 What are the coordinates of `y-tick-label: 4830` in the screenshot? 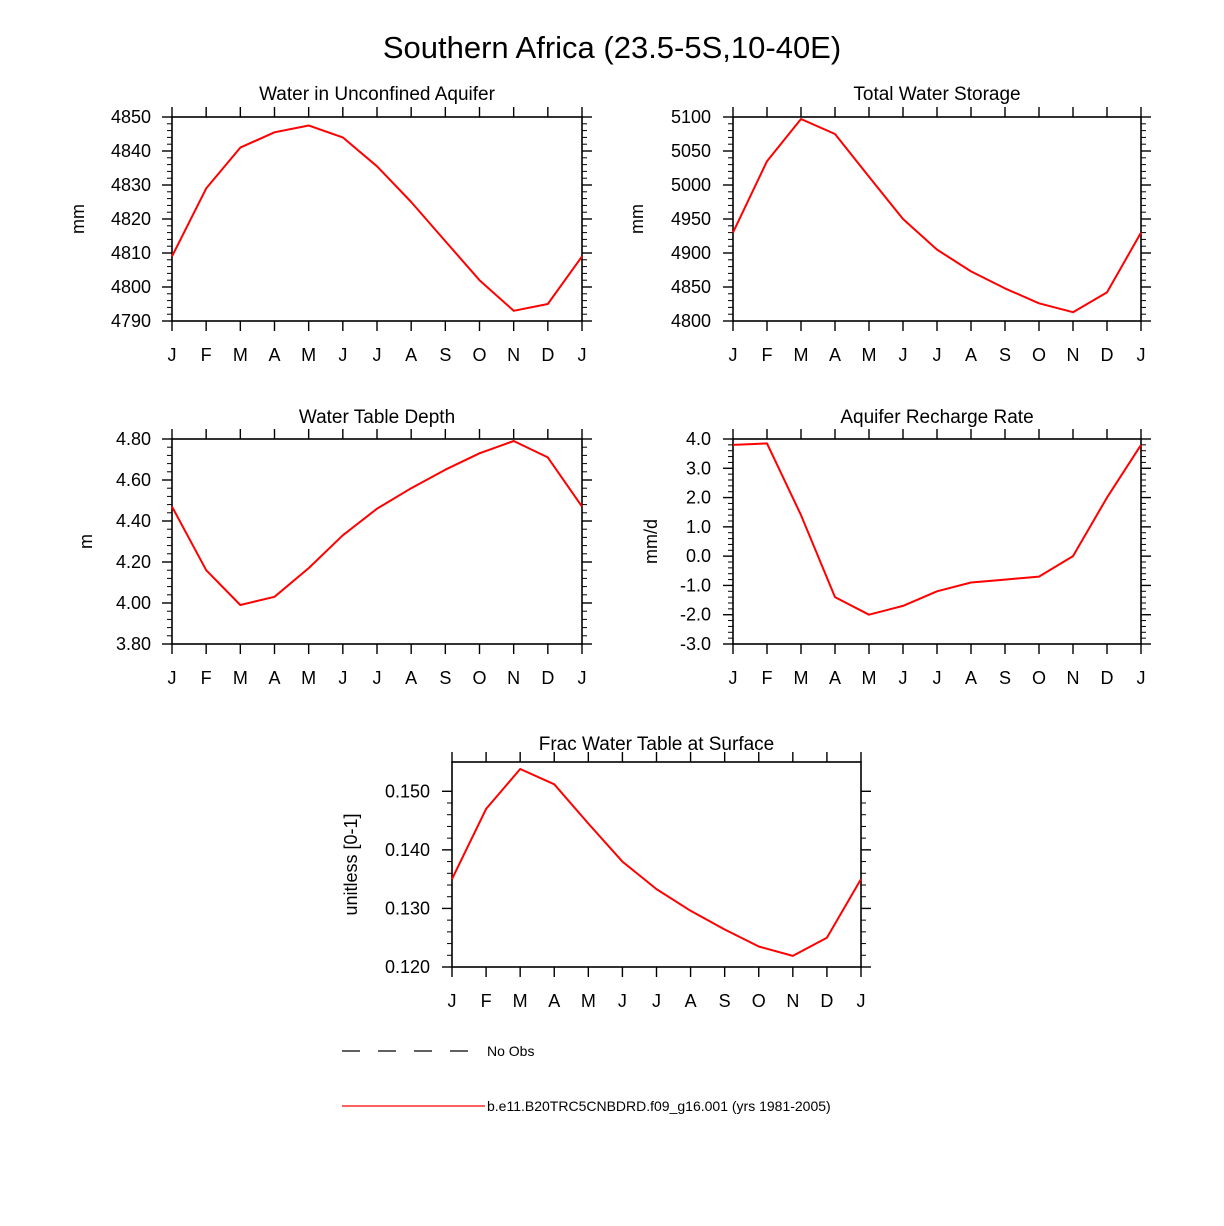 It's located at (131, 185).